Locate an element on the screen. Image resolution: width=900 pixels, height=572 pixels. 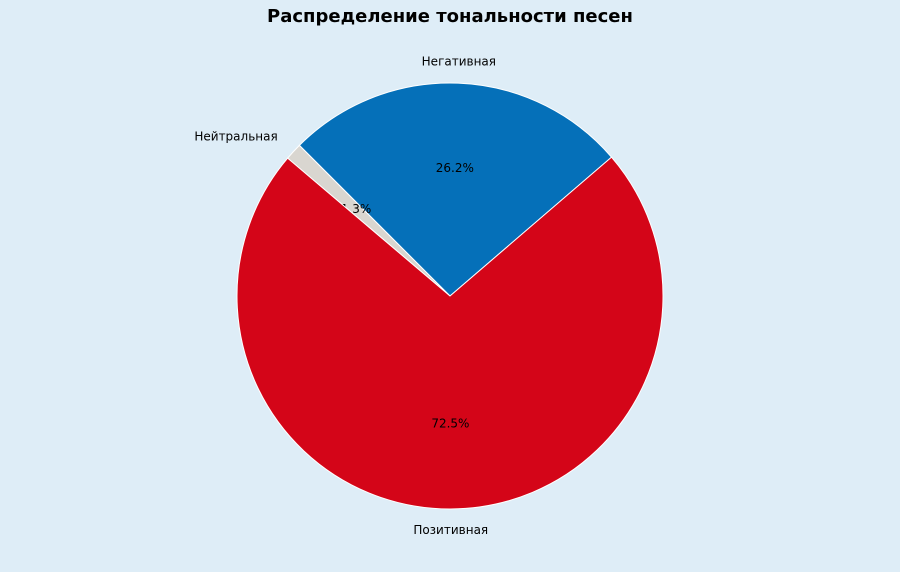
value-label: 26.2% is located at coordinates (455, 168).